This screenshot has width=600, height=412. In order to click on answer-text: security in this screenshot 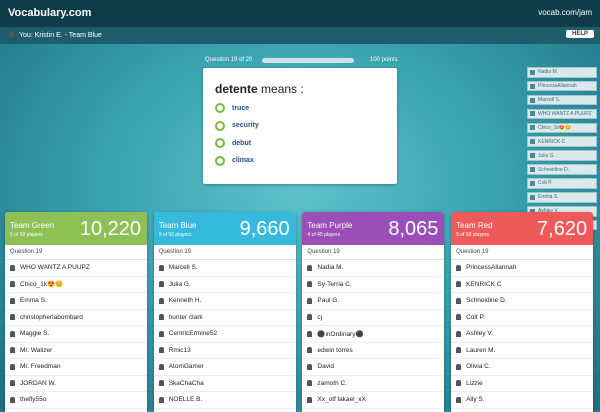, I will do `click(245, 125)`.